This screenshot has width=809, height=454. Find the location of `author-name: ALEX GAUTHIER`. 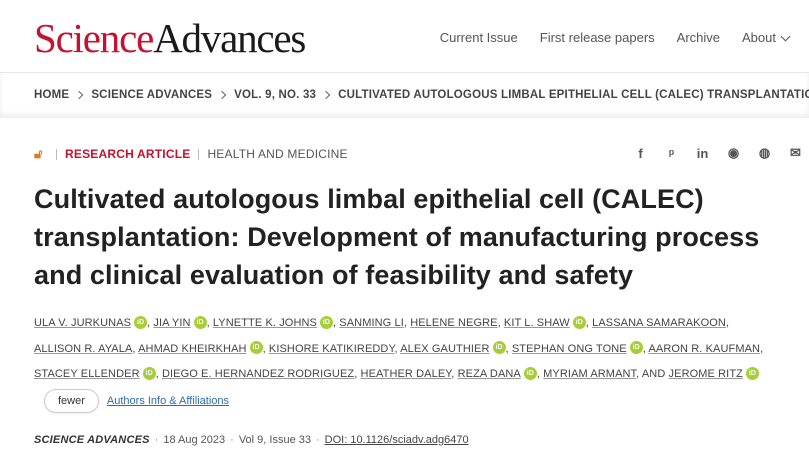

author-name: ALEX GAUTHIER is located at coordinates (445, 348).